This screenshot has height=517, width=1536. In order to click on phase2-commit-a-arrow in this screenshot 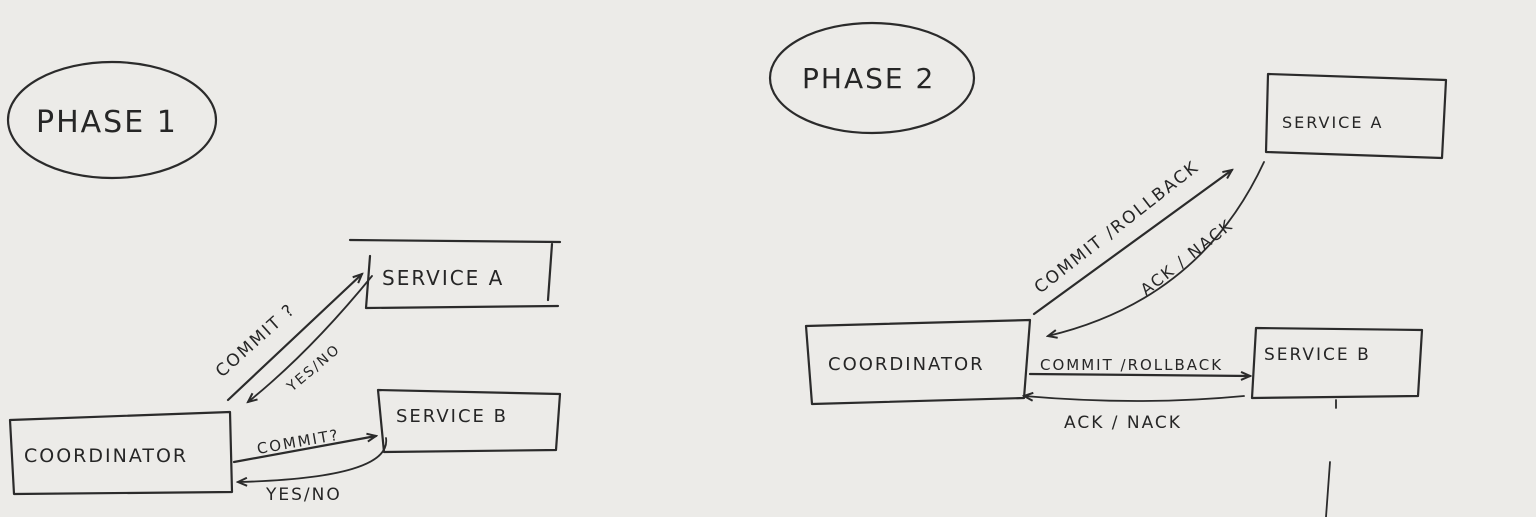, I will do `click(1132, 243)`.